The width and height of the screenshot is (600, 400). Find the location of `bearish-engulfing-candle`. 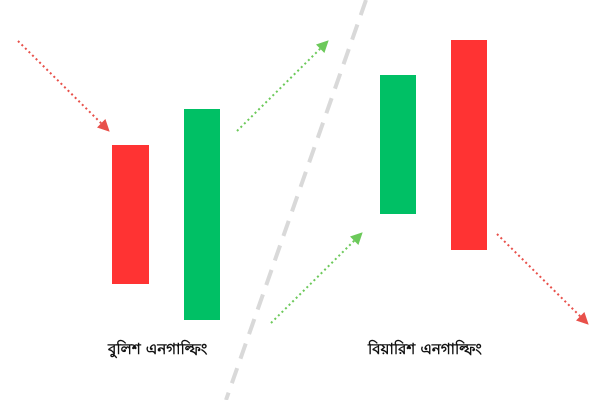

bearish-engulfing-candle is located at coordinates (469, 145).